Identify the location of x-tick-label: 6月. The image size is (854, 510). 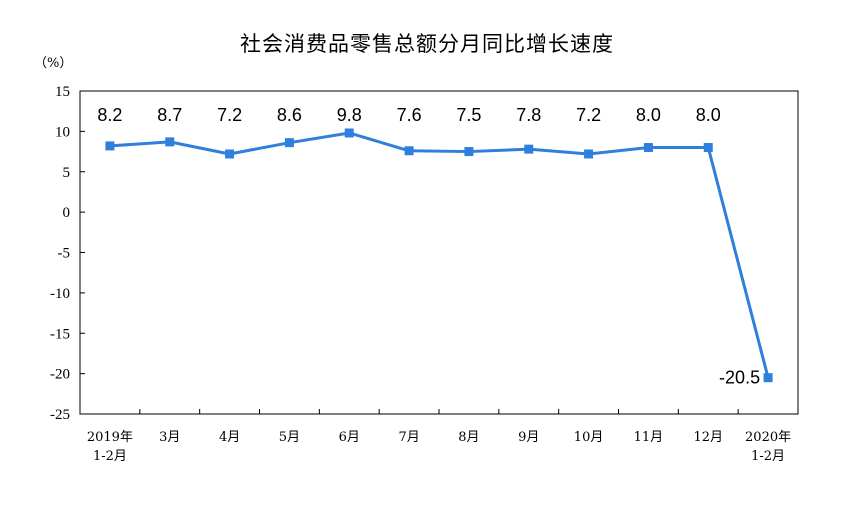
(349, 437).